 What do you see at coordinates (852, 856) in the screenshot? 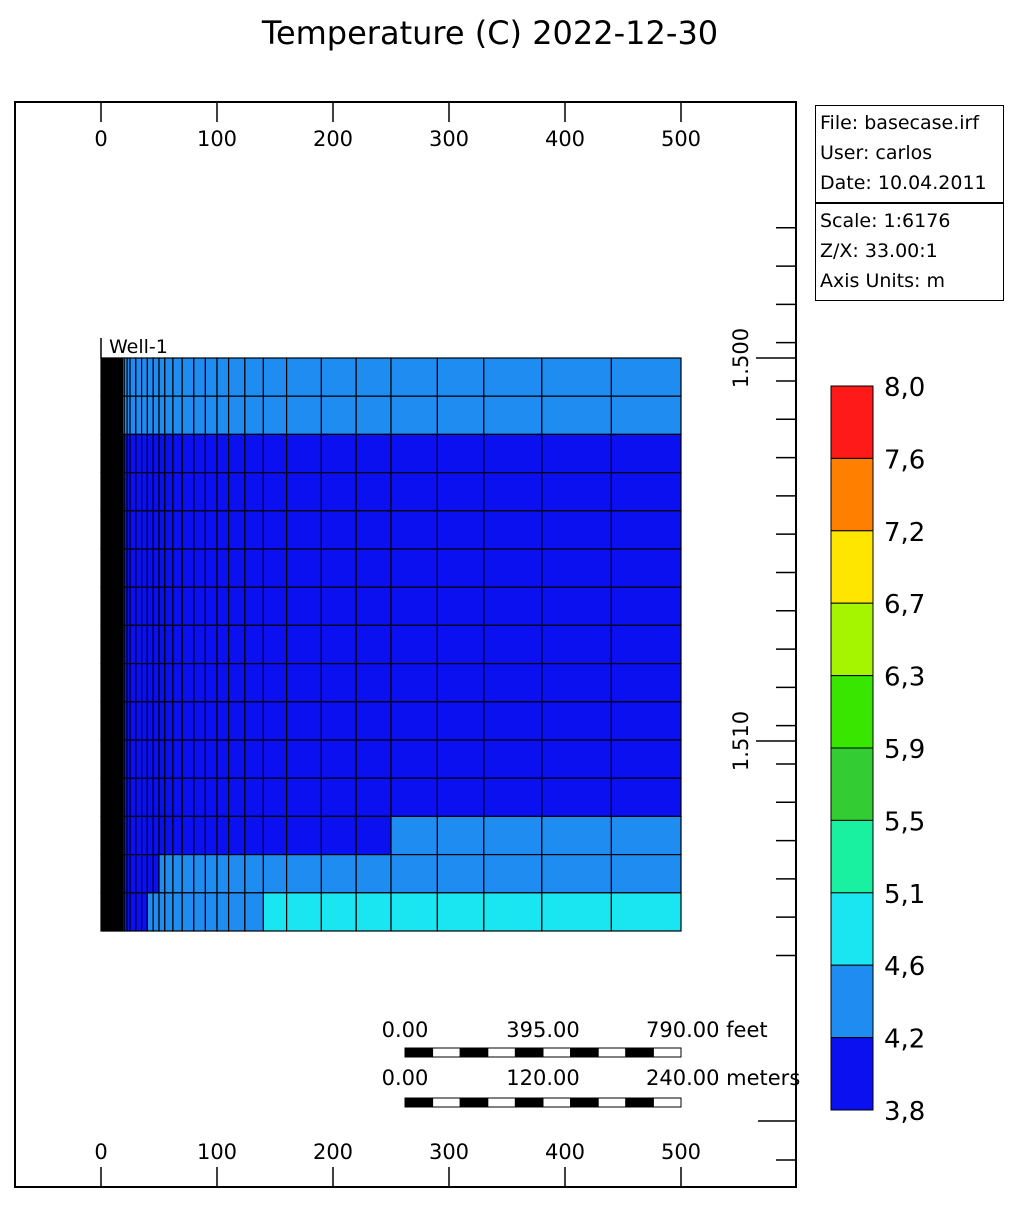
I see `colorbar-swatch` at bounding box center [852, 856].